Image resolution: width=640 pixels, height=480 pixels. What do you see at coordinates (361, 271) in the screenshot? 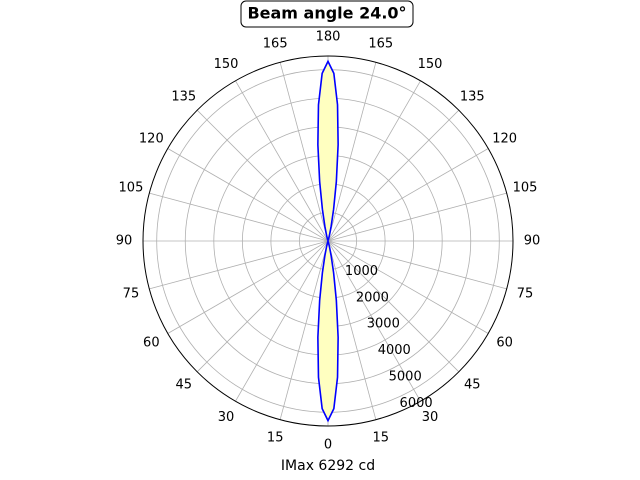
I see `r-tick-label: 1000` at bounding box center [361, 271].